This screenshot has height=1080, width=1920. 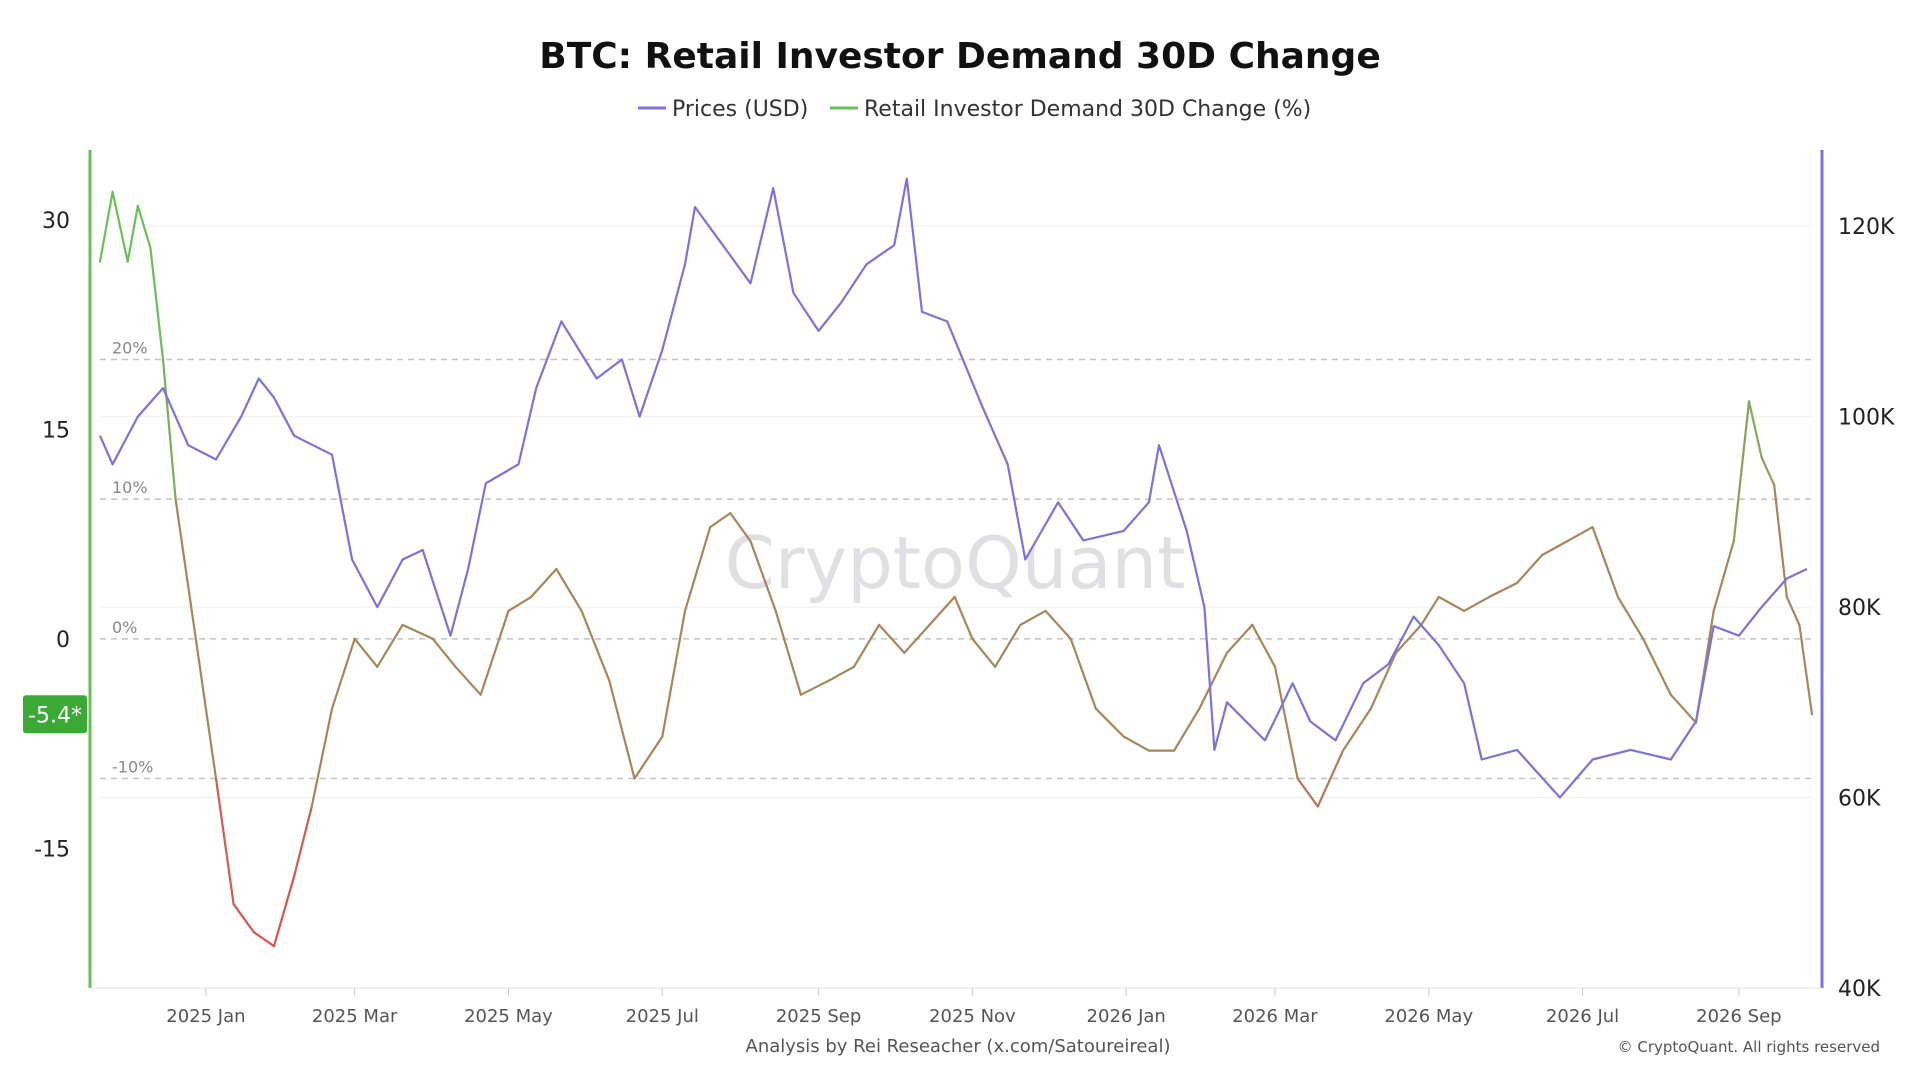 I want to click on right-axis-tick-label: 120K, so click(x=1866, y=227).